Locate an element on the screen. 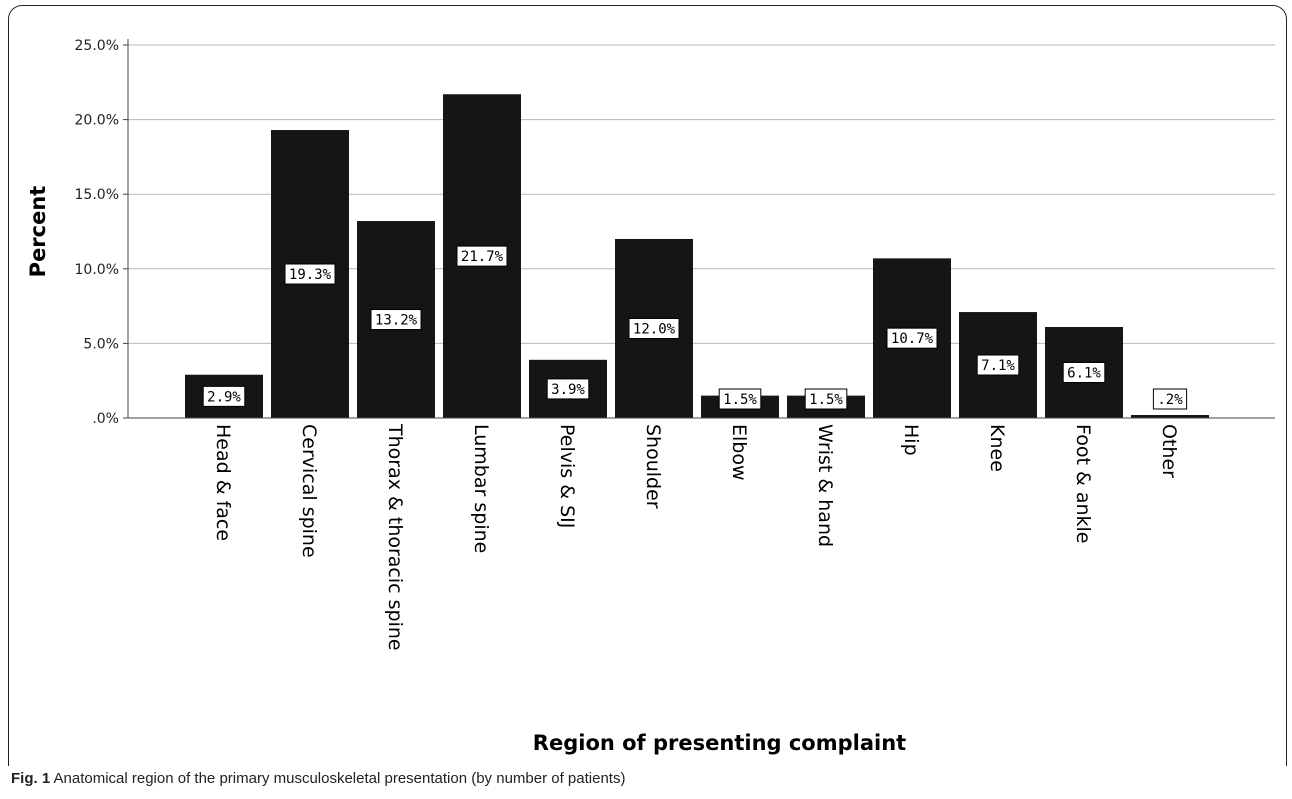 The image size is (1292, 799). category-label: Shoulder is located at coordinates (653, 466).